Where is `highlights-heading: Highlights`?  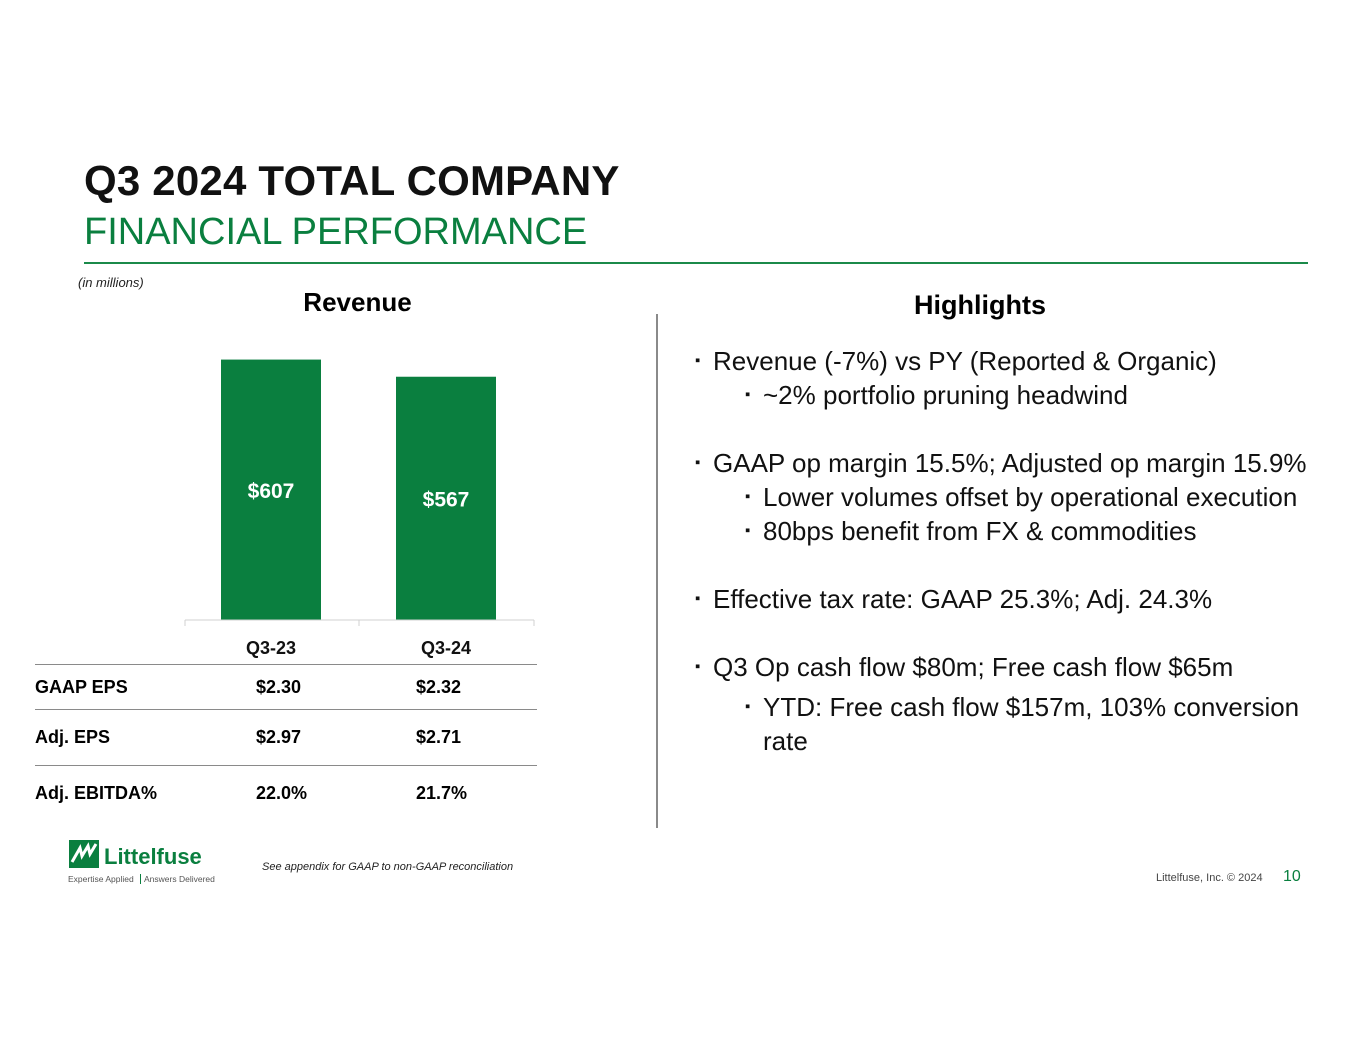
highlights-heading: Highlights is located at coordinates (980, 305).